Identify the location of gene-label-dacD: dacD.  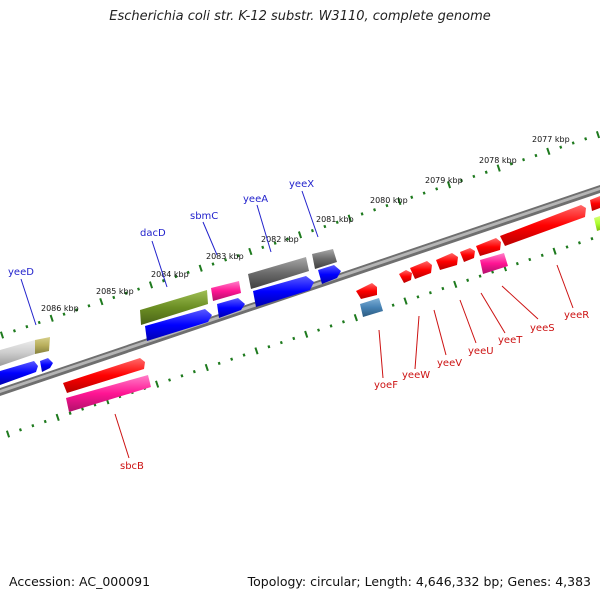
(153, 233).